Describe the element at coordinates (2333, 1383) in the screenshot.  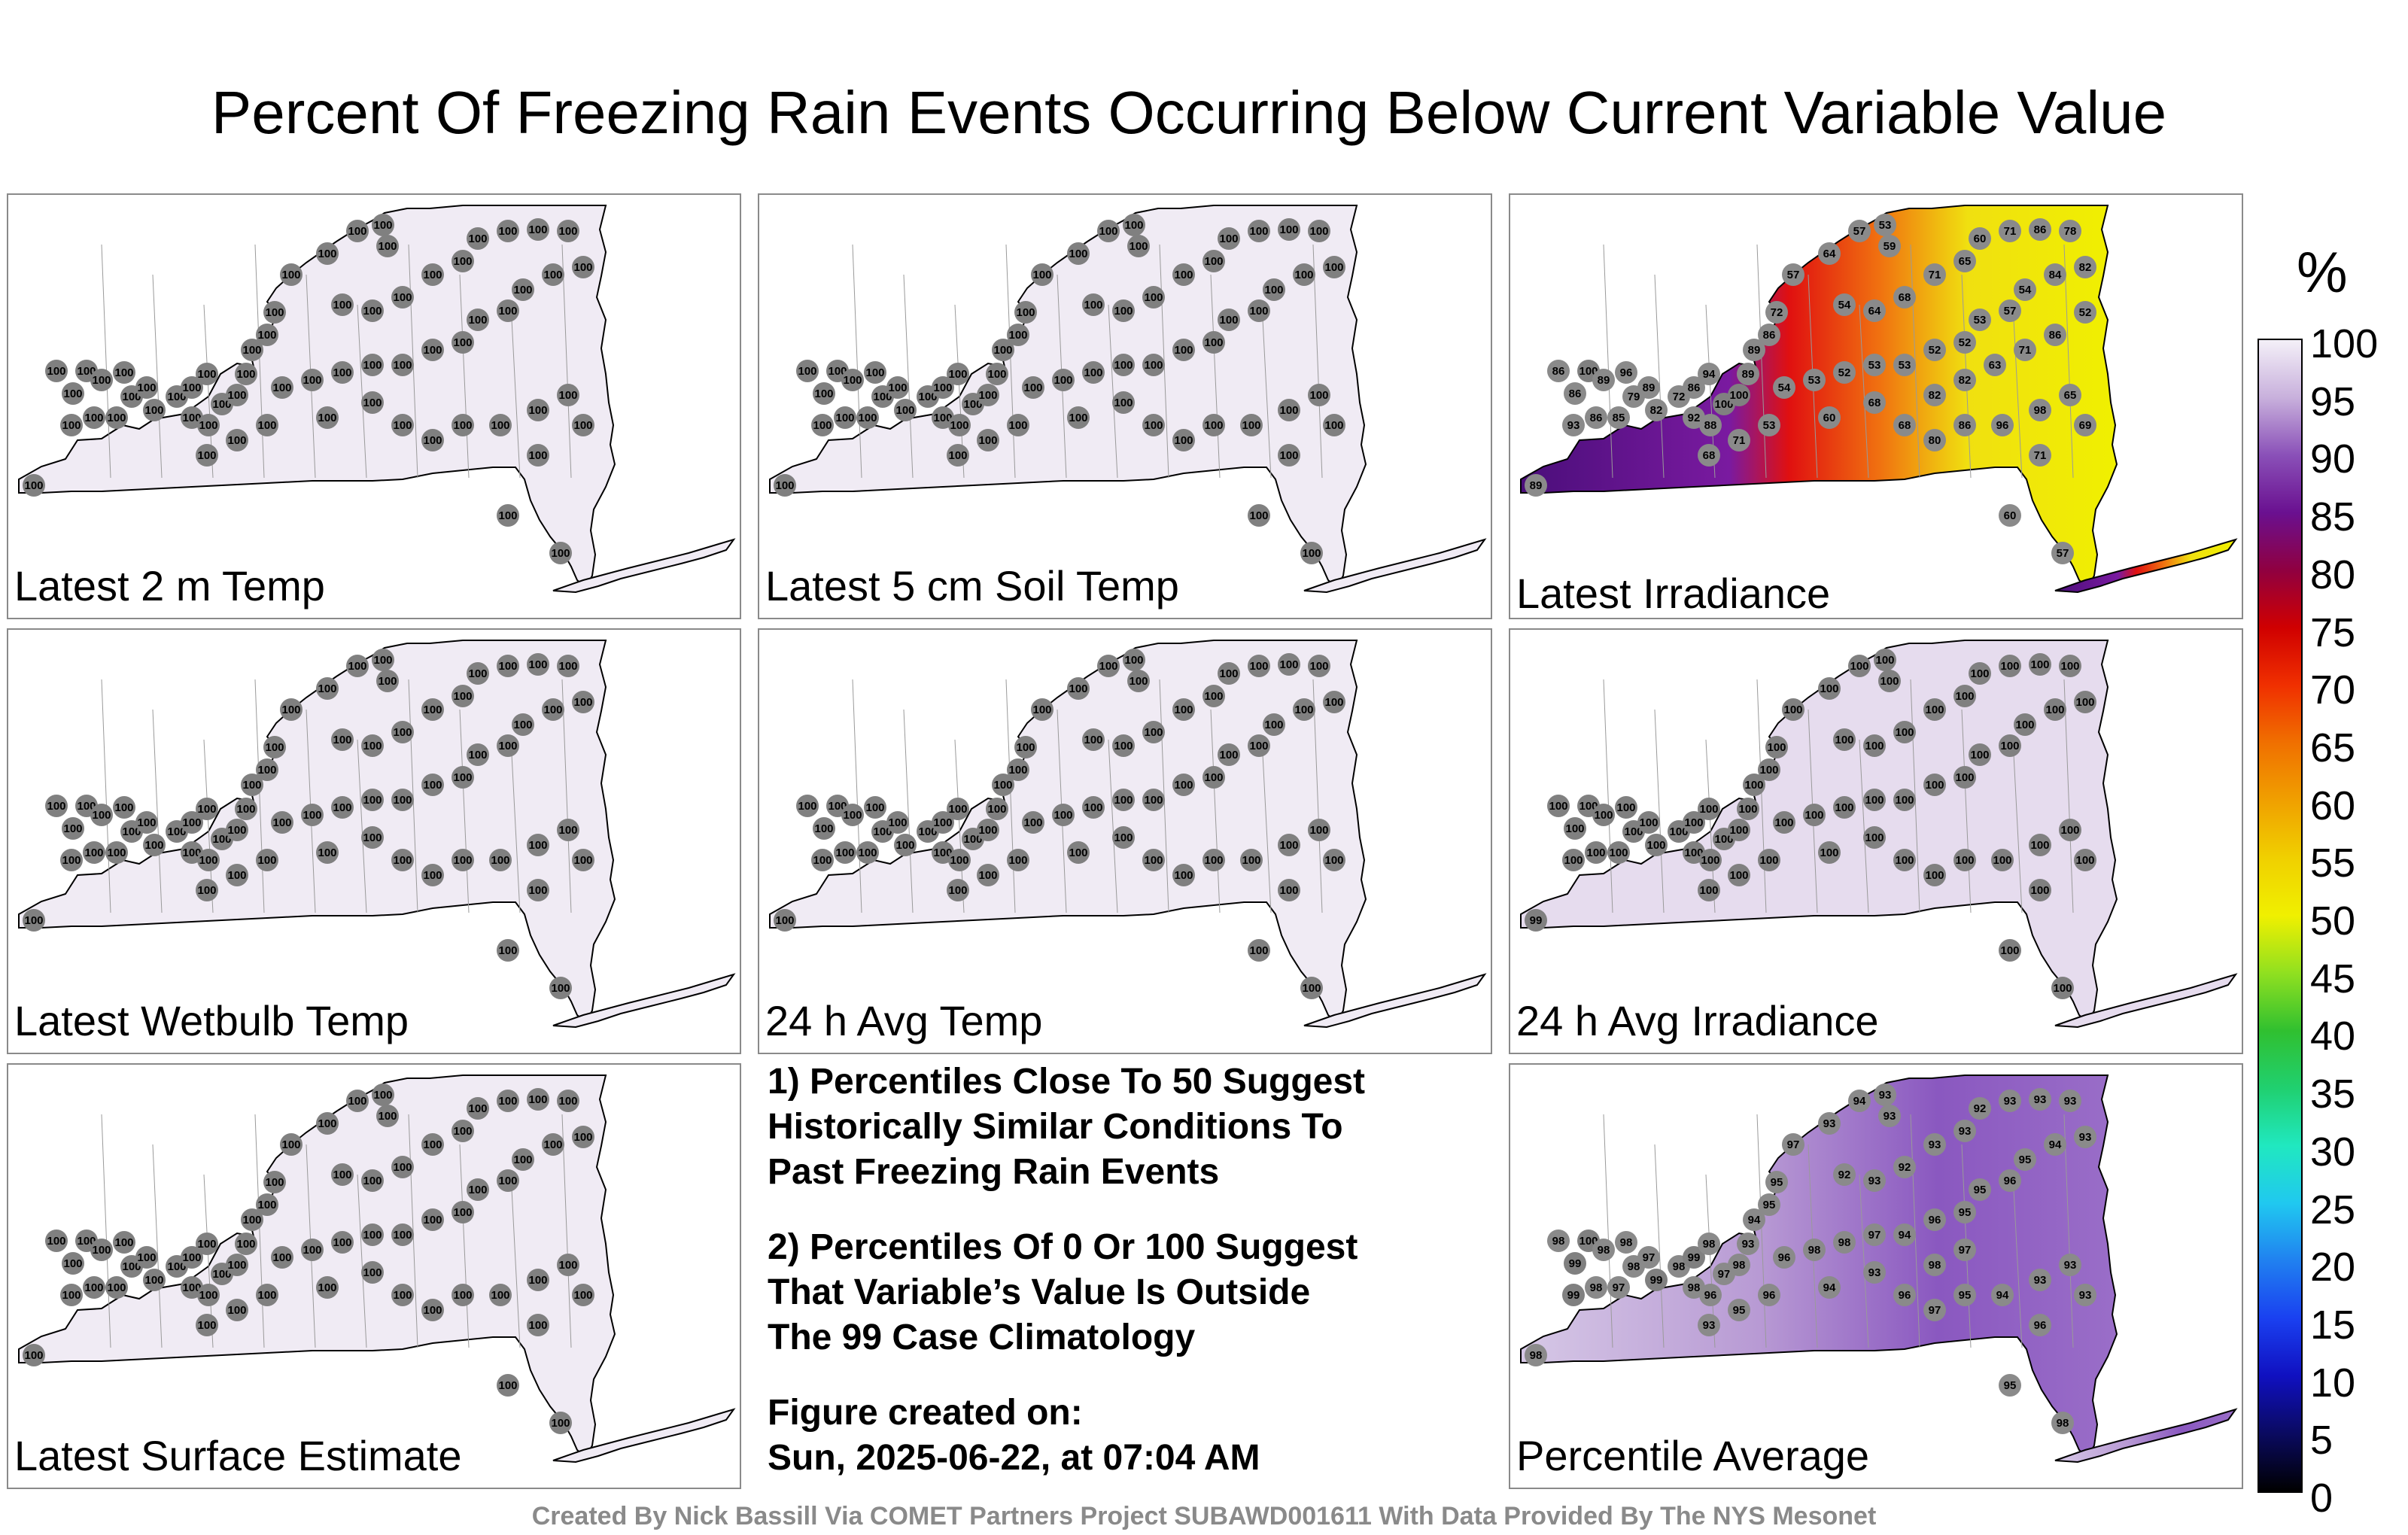
I see `colorbar-tick-label: 10` at that location.